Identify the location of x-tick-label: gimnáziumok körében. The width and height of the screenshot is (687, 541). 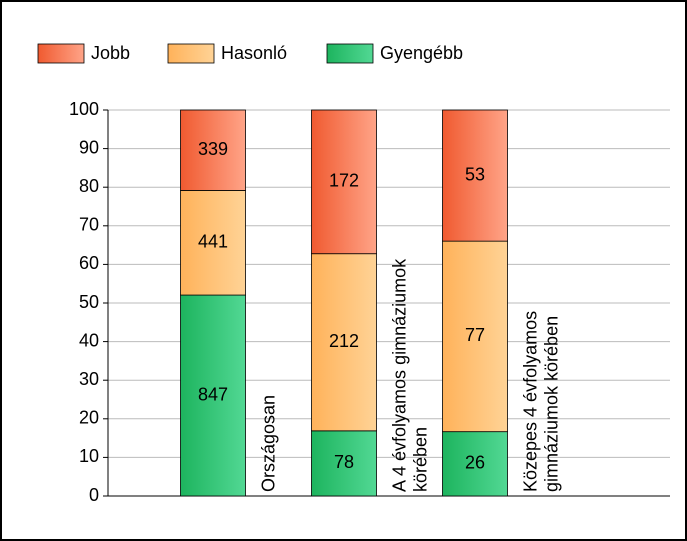
(551, 404).